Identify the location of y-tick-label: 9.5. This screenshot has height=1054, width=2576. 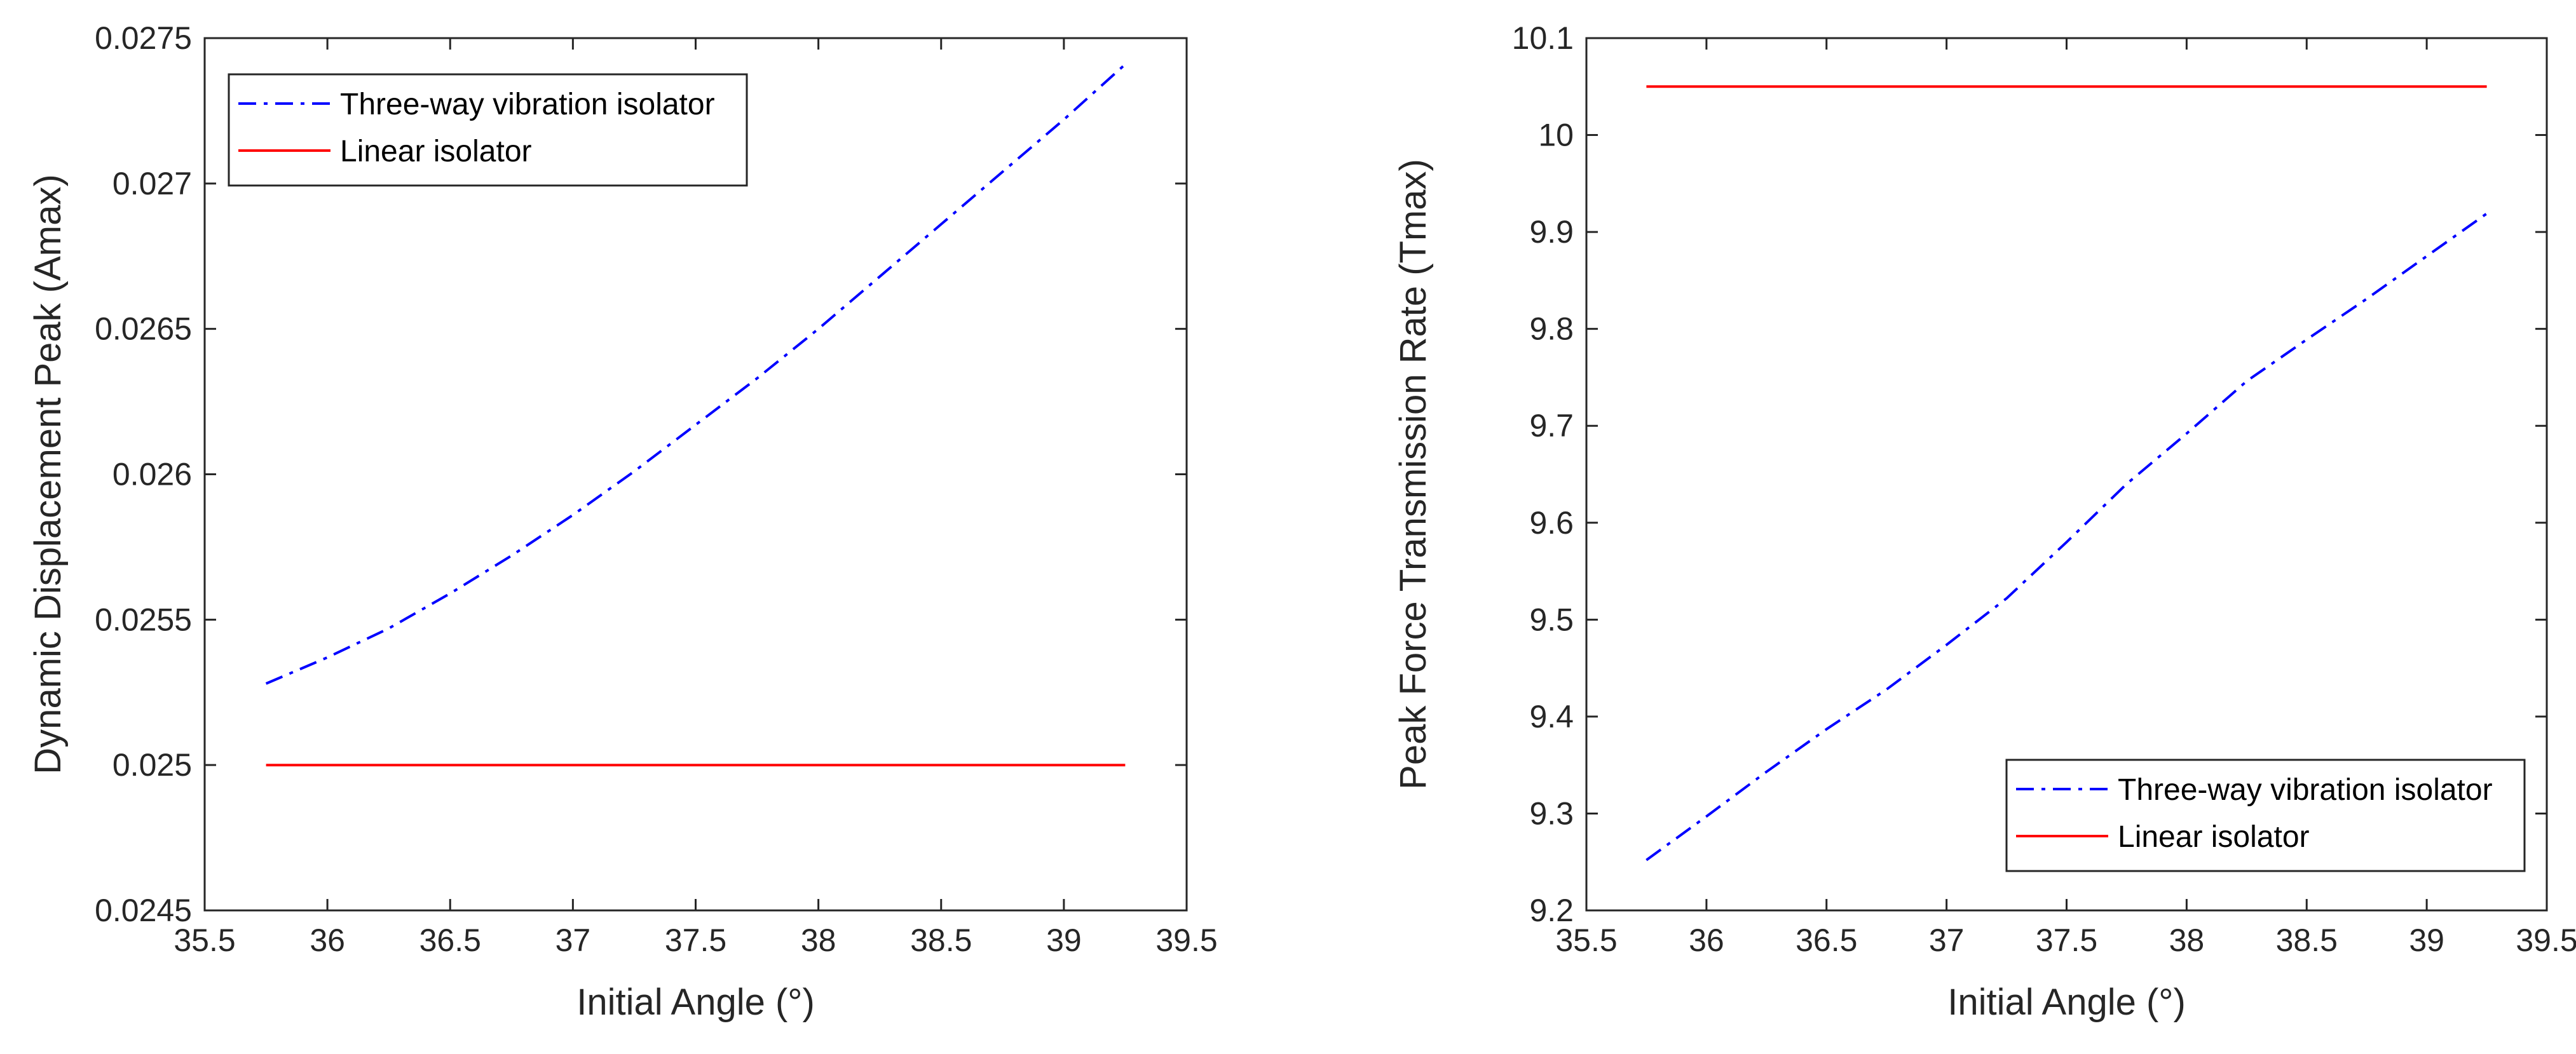
(1551, 619).